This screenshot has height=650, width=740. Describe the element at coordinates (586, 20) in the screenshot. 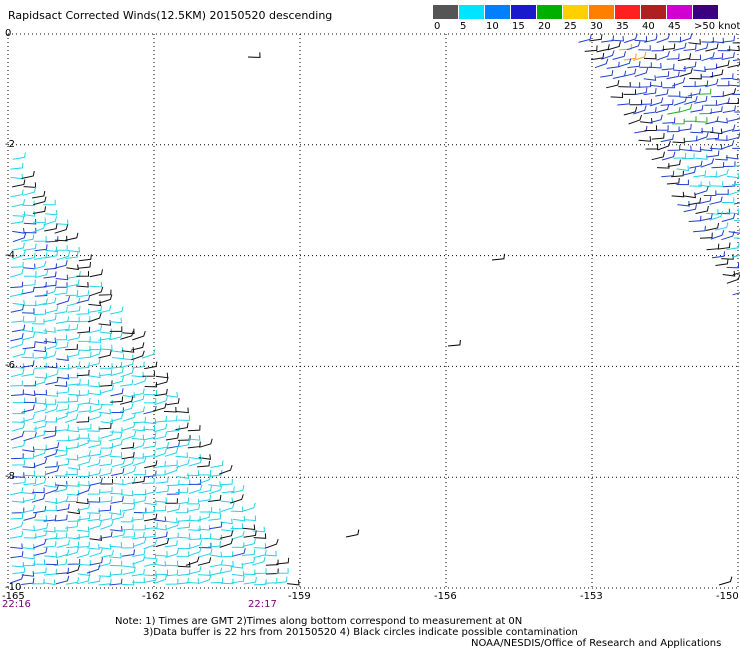

I see `wind-speed-legend: 0 5 10 15 20 25 30 35 40 45 >50 knots` at that location.